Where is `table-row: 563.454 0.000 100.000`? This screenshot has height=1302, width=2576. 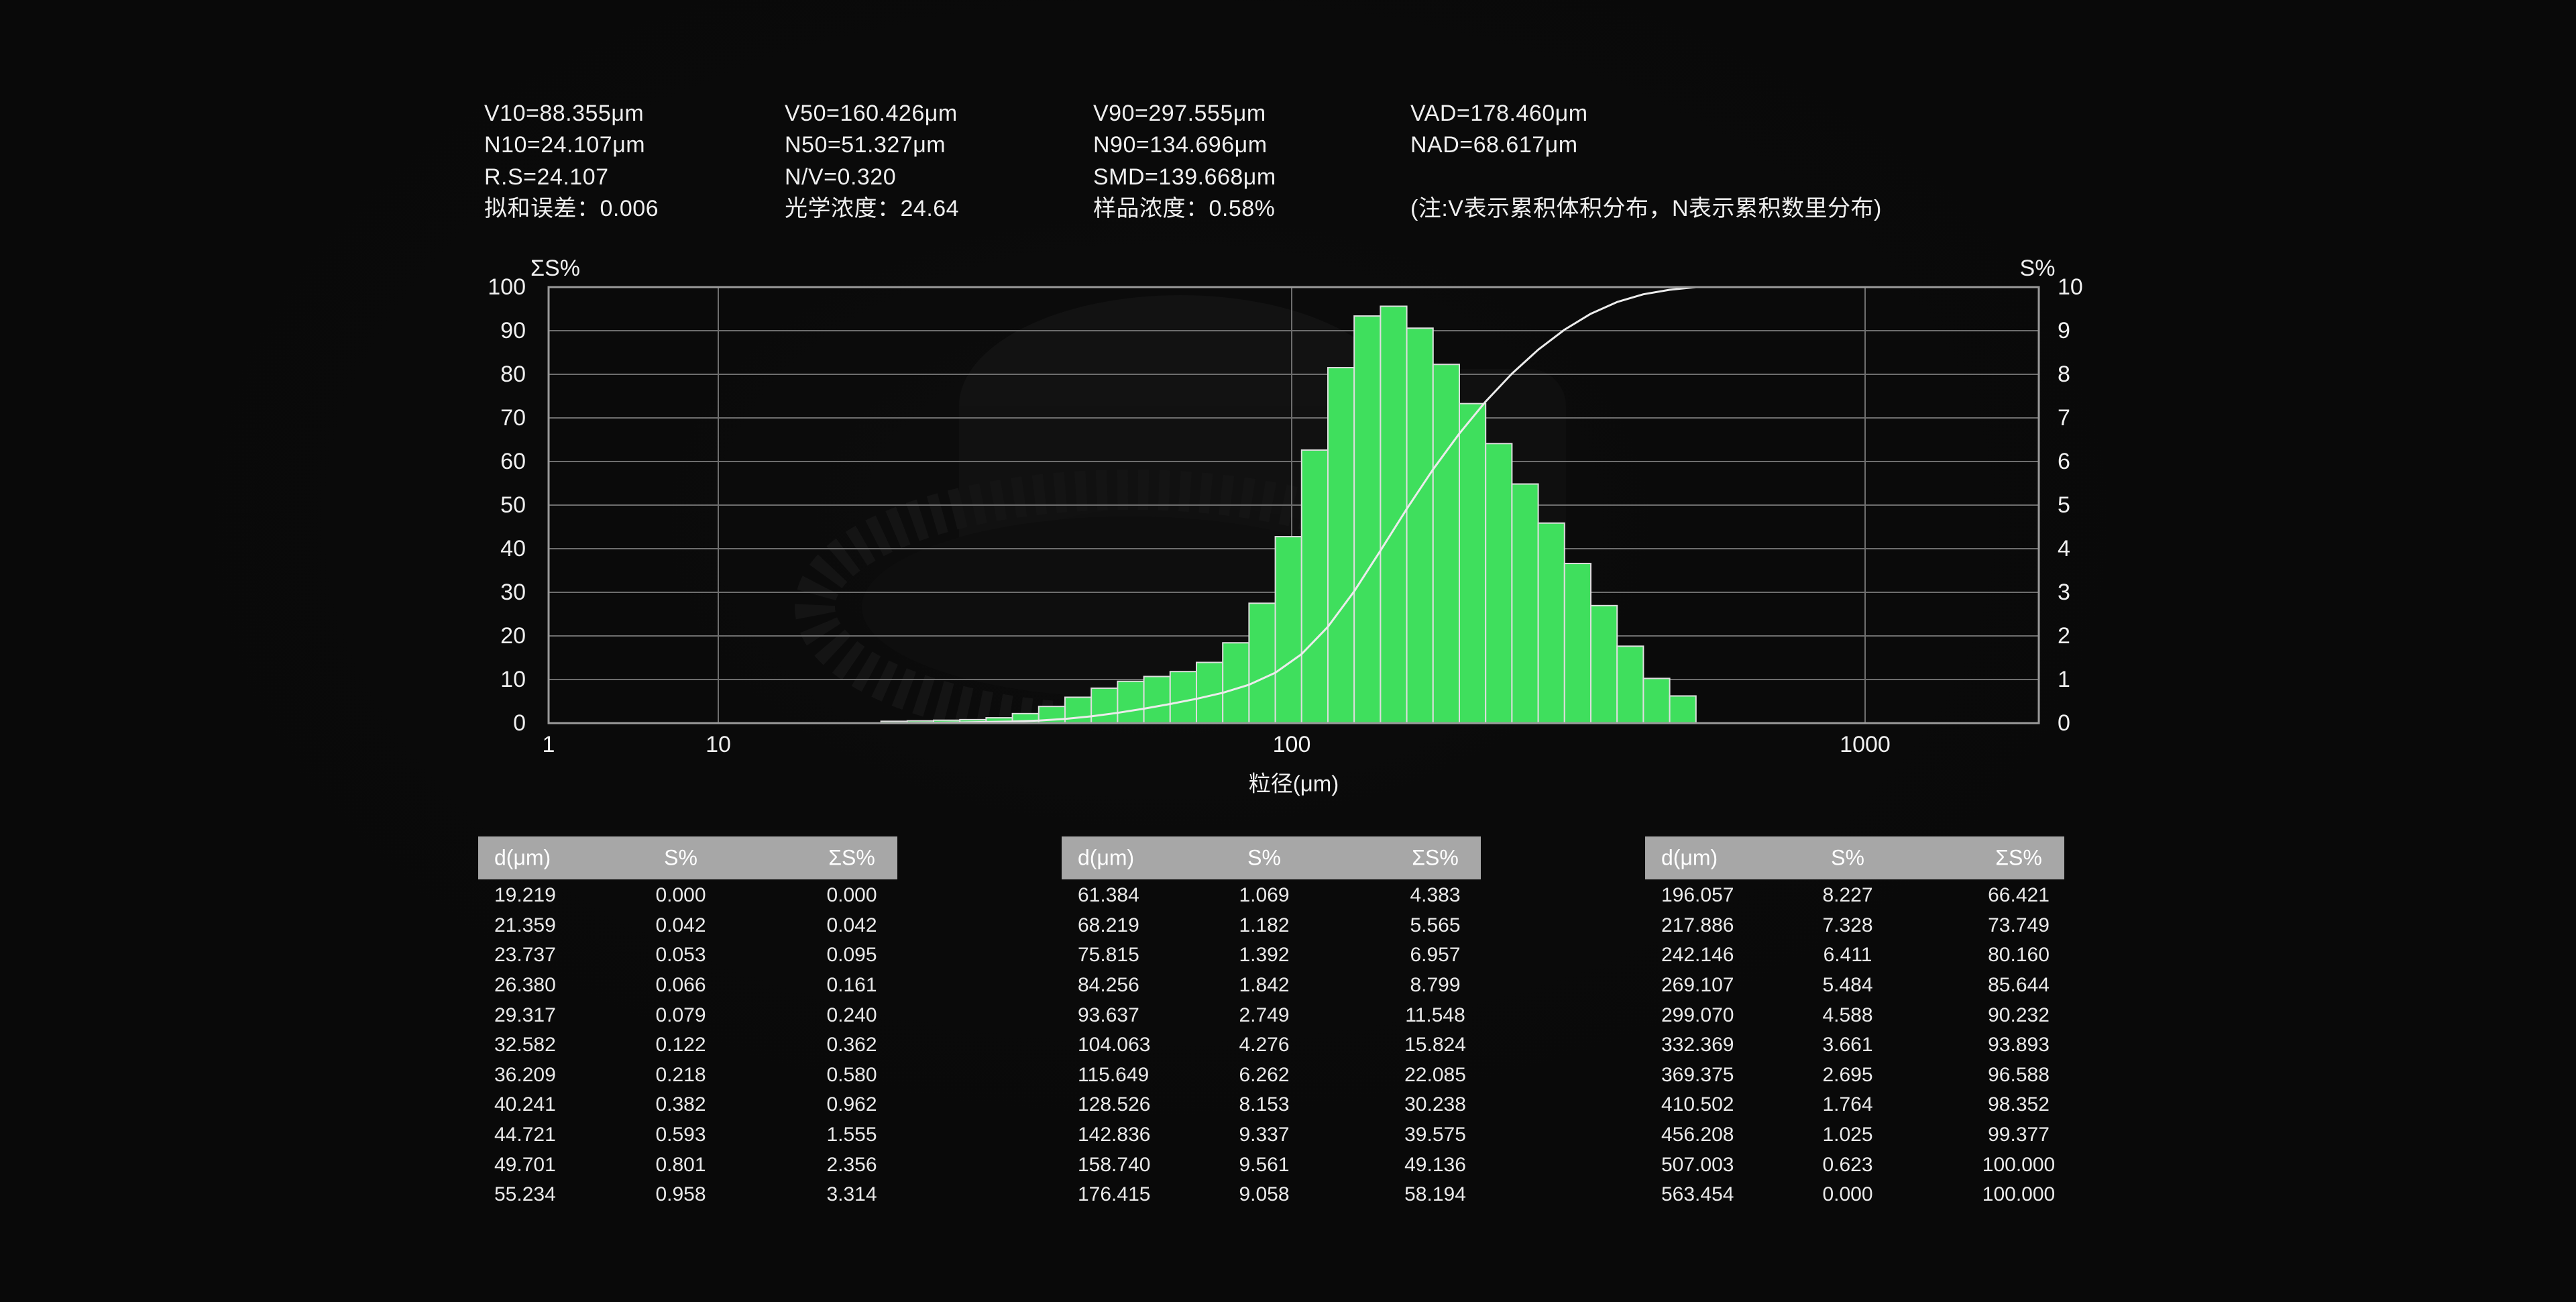 table-row: 563.454 0.000 100.000 is located at coordinates (1854, 1195).